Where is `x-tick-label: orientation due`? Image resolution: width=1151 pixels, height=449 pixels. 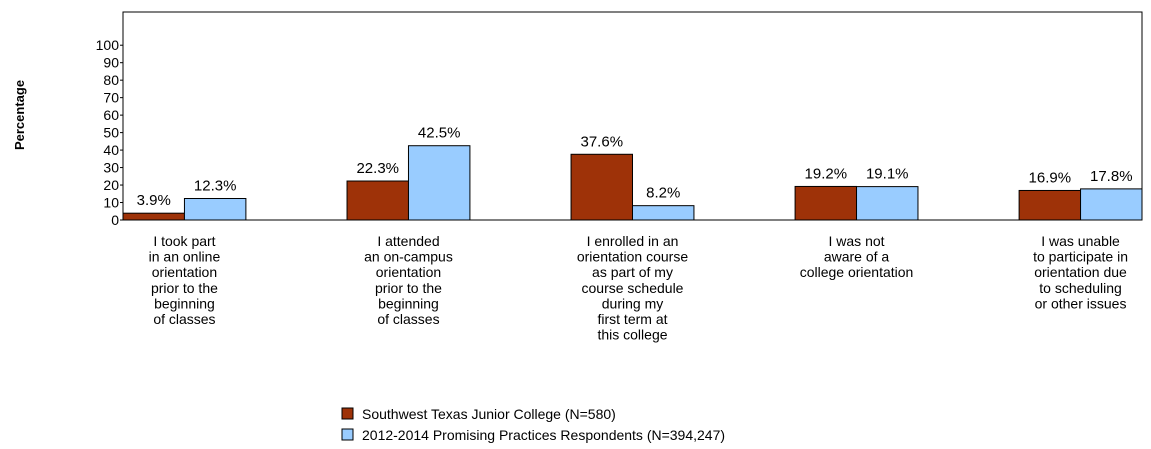 x-tick-label: orientation due is located at coordinates (1080, 272).